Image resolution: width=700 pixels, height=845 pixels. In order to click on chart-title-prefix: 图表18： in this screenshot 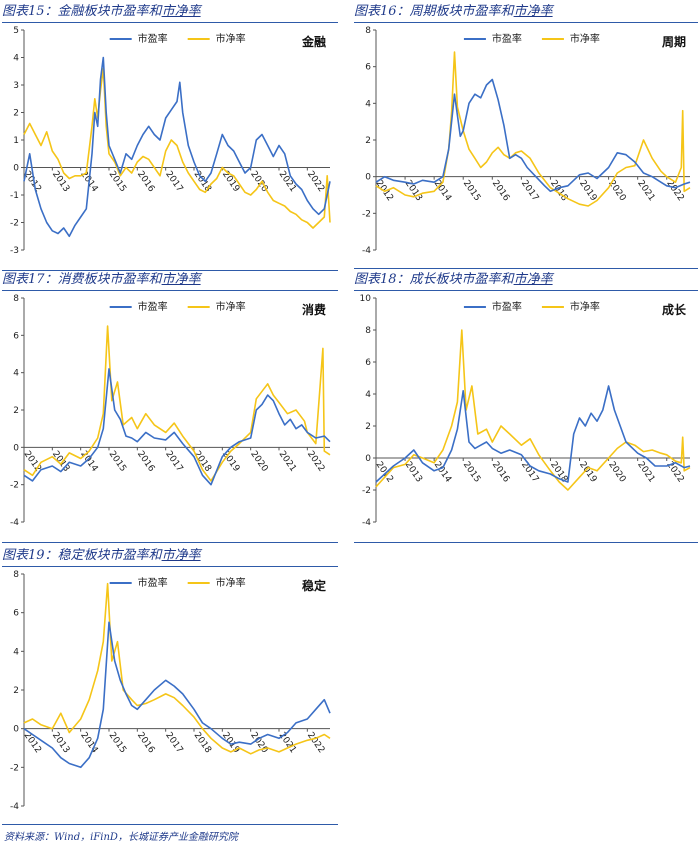, I will do `click(382, 279)`.